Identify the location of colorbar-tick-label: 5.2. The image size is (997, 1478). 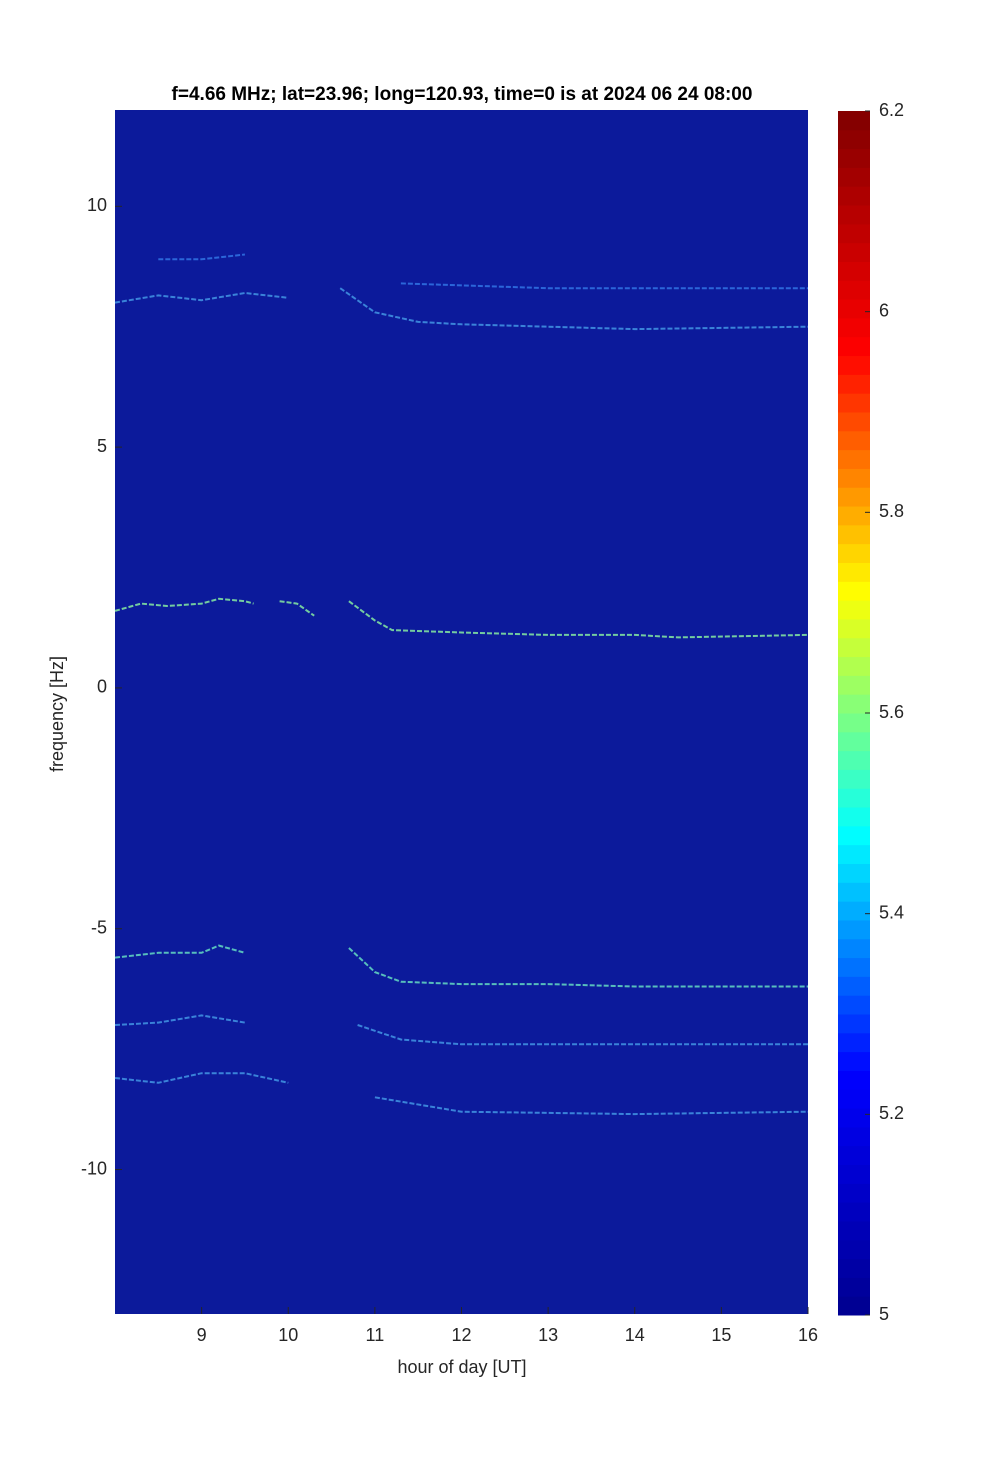
(891, 1113).